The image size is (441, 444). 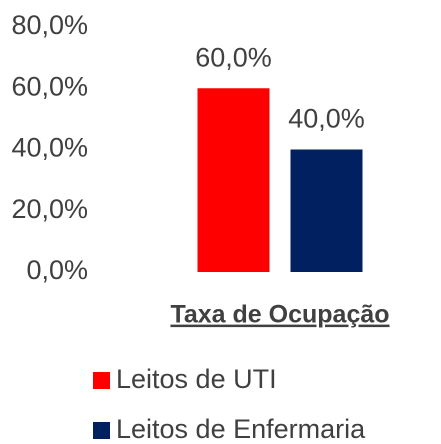 What do you see at coordinates (241, 429) in the screenshot?
I see `legend-label: Leitos de Enfermaria` at bounding box center [241, 429].